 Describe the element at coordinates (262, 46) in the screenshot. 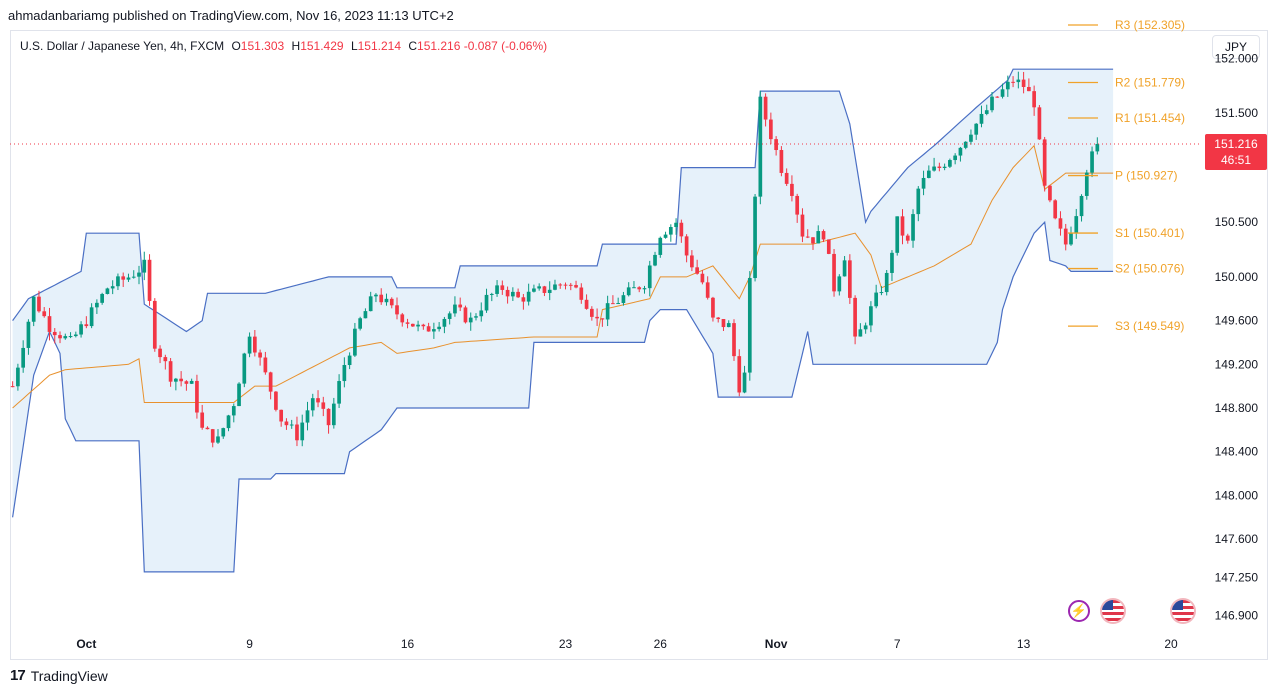

I see `open-value: 151.303` at that location.